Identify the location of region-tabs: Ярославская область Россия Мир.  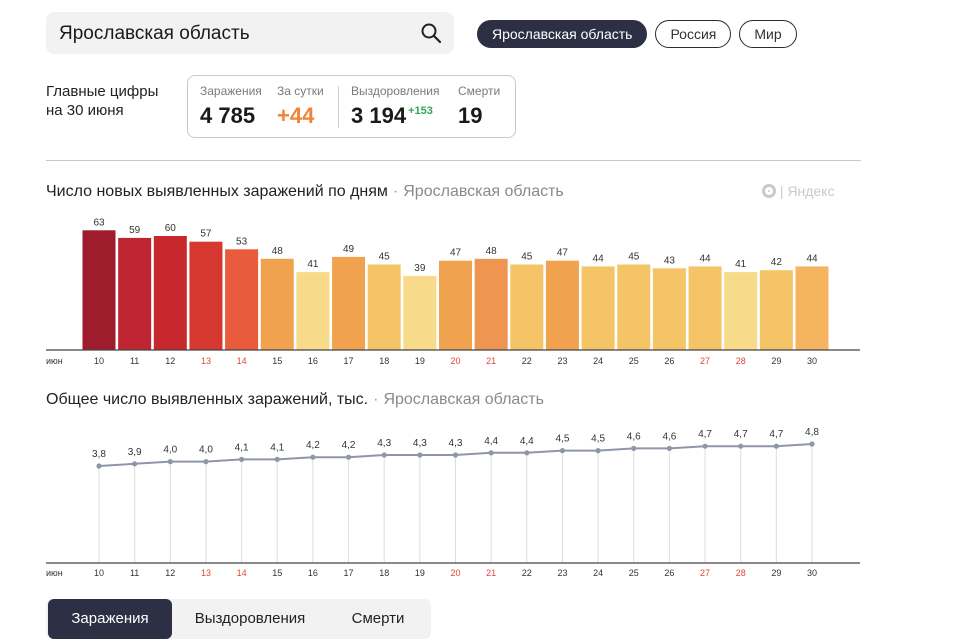
(637, 34).